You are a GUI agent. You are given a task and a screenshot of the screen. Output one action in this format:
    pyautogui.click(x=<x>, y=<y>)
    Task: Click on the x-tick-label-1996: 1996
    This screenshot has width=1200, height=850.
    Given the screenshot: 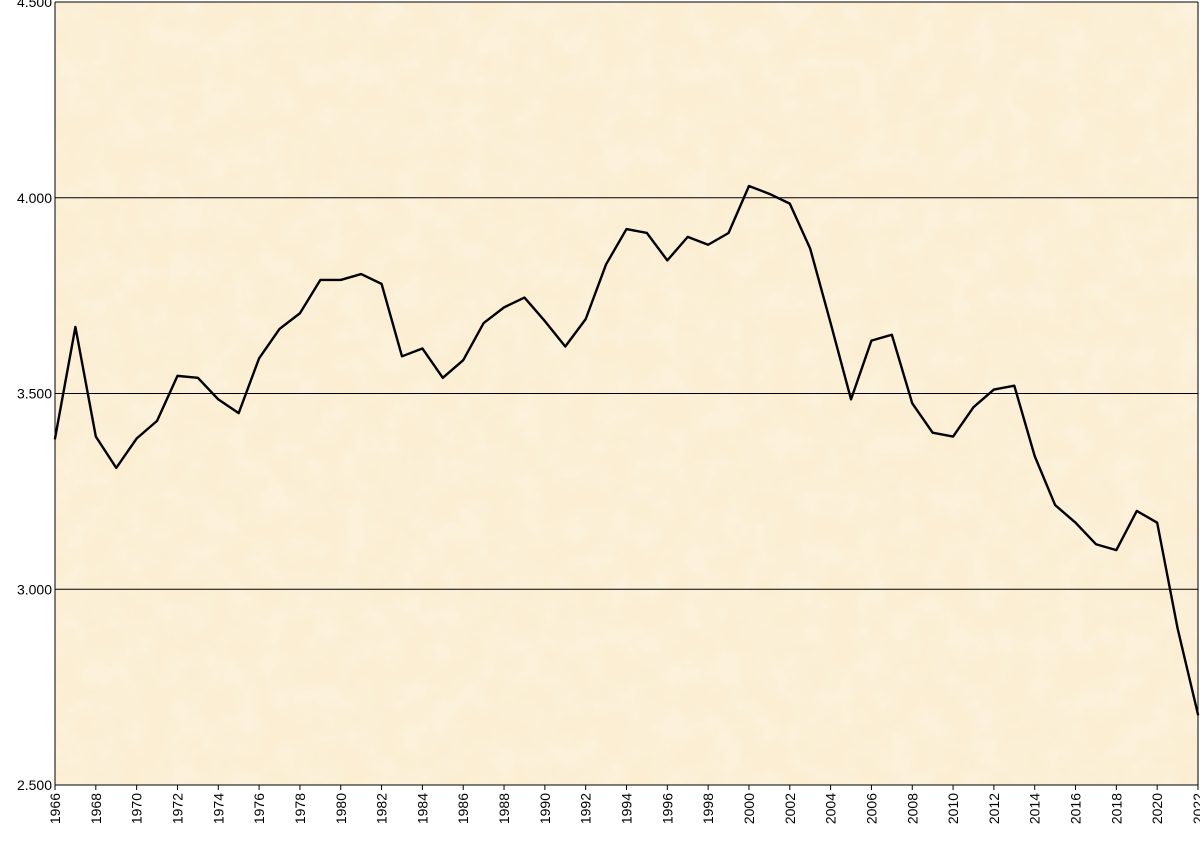 What is the action you would take?
    pyautogui.click(x=667, y=808)
    